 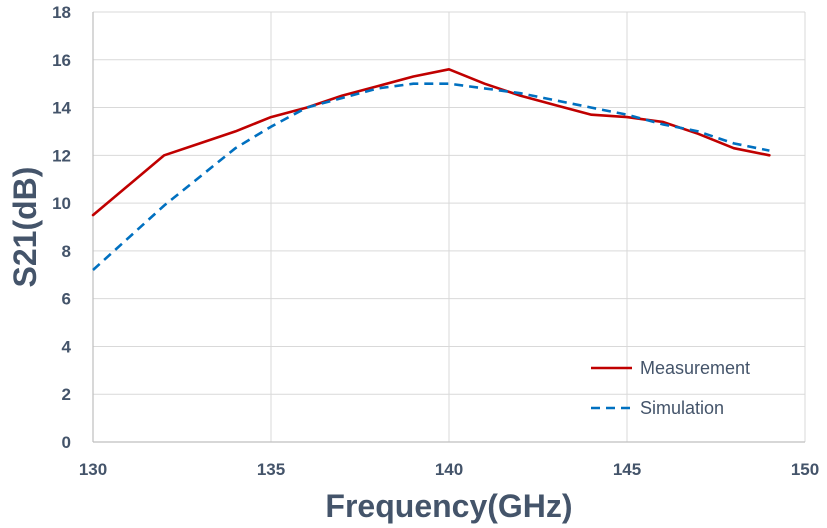 I want to click on legend-label-simulation: Simulation, so click(x=682, y=408).